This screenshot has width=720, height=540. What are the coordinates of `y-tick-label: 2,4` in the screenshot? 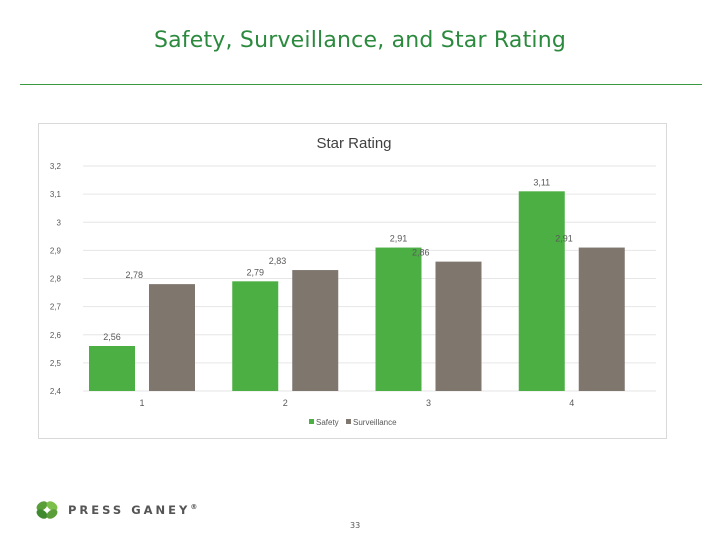 It's located at (56, 391).